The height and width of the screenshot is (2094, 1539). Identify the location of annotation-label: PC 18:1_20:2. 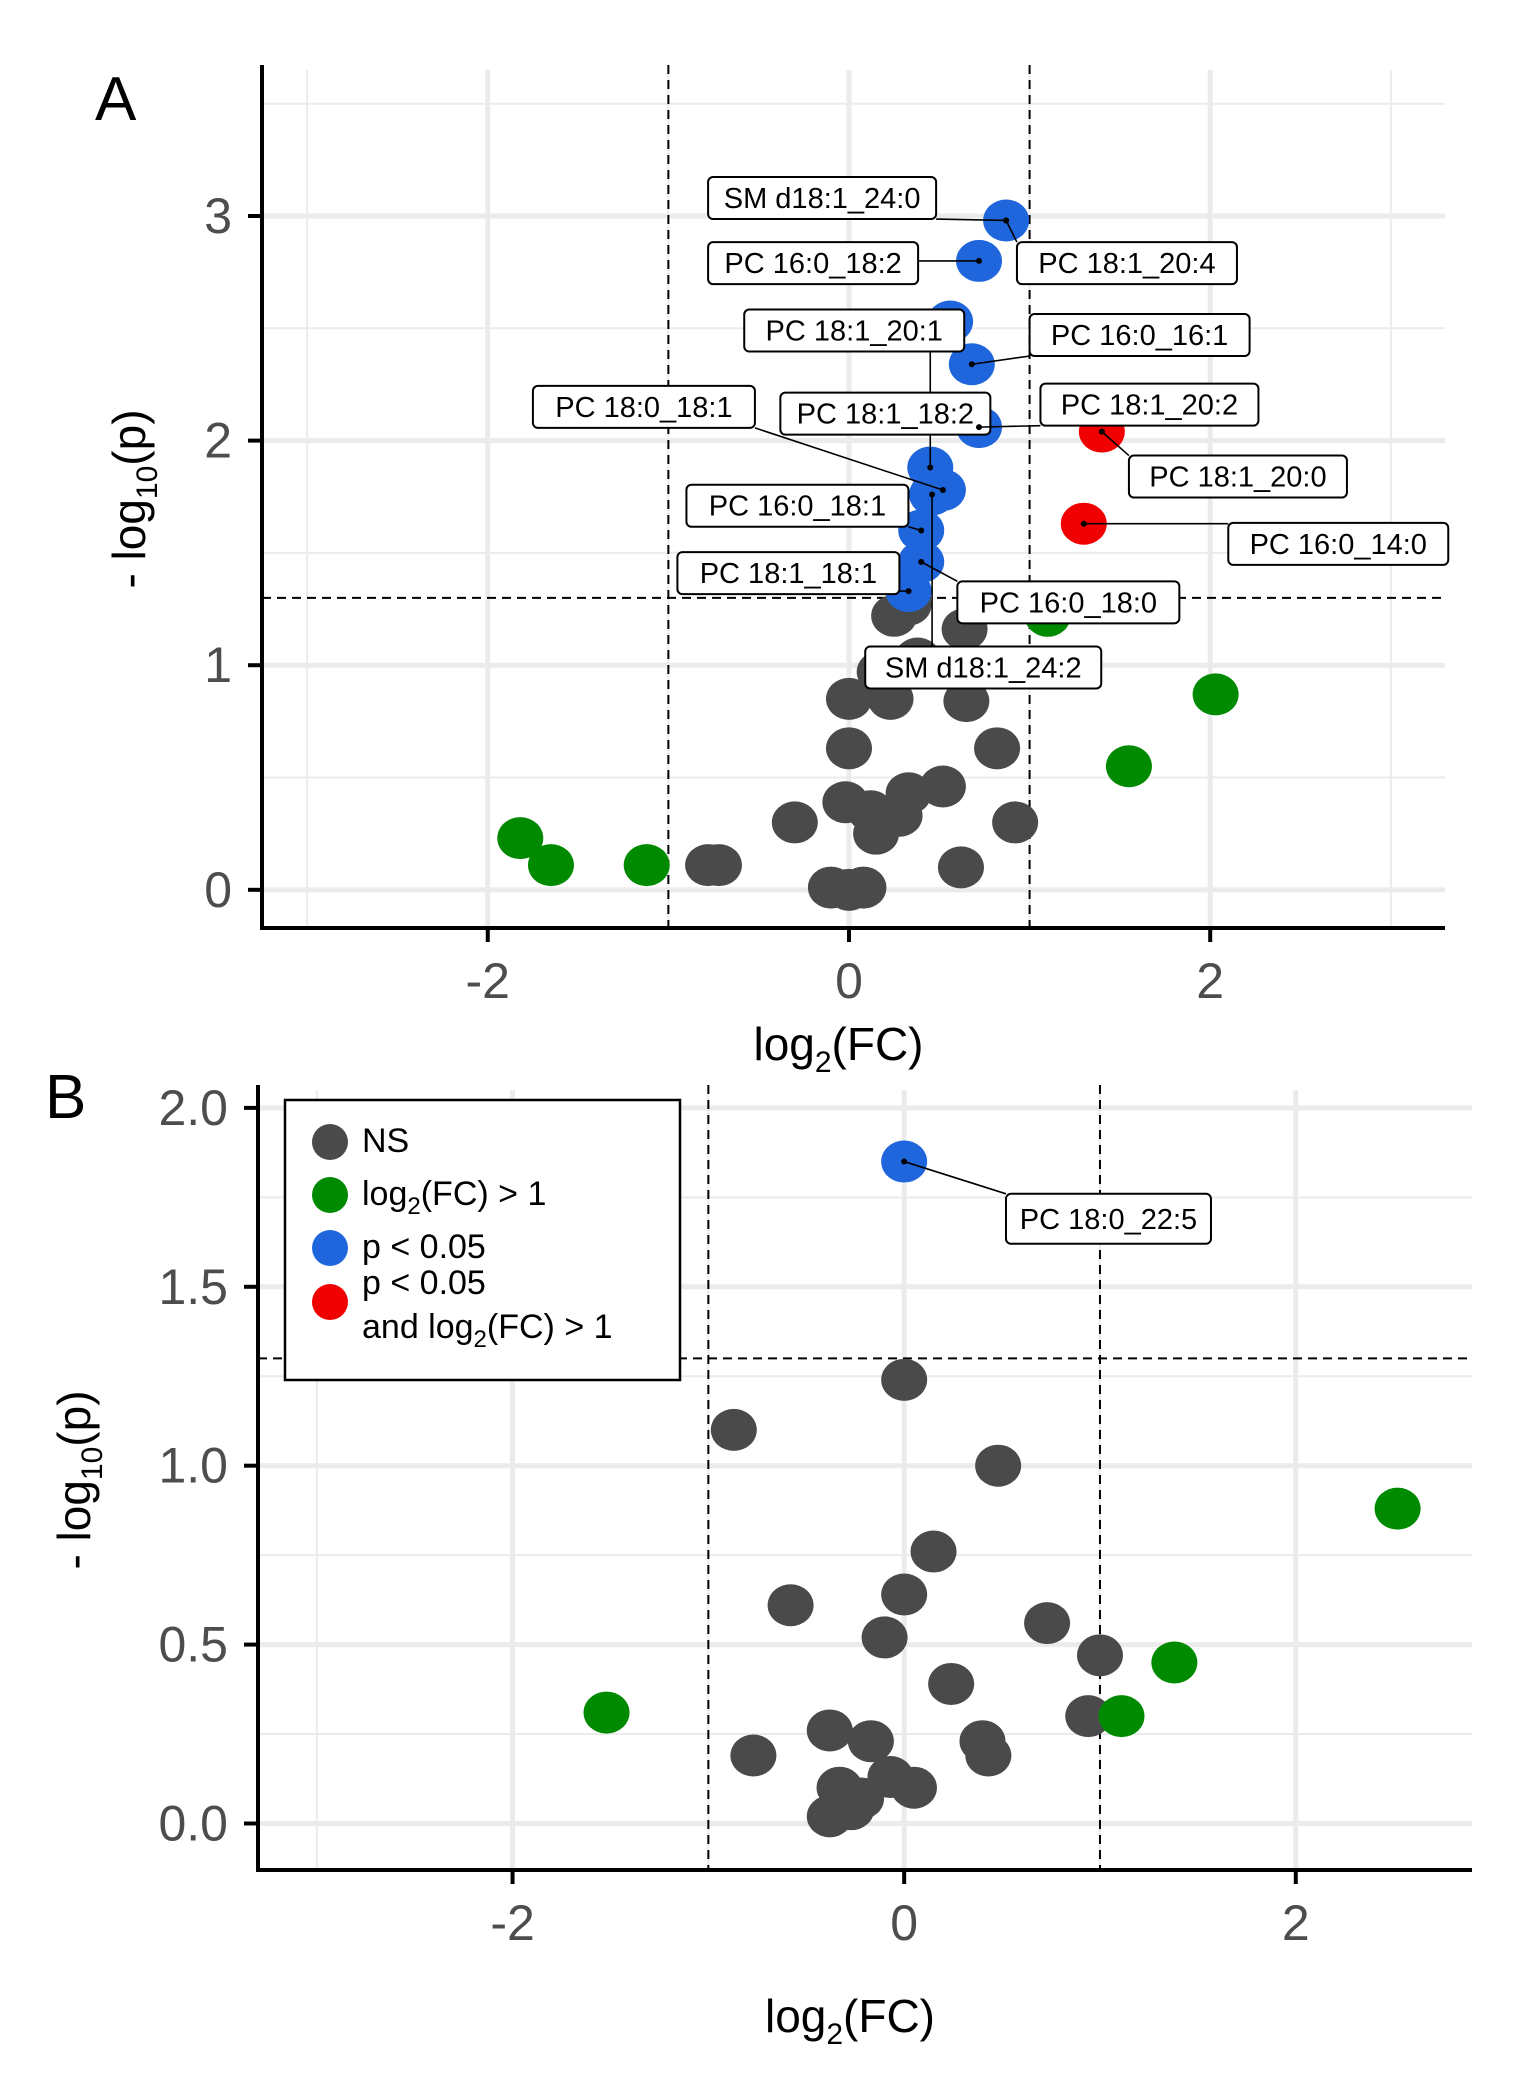
(1149, 406).